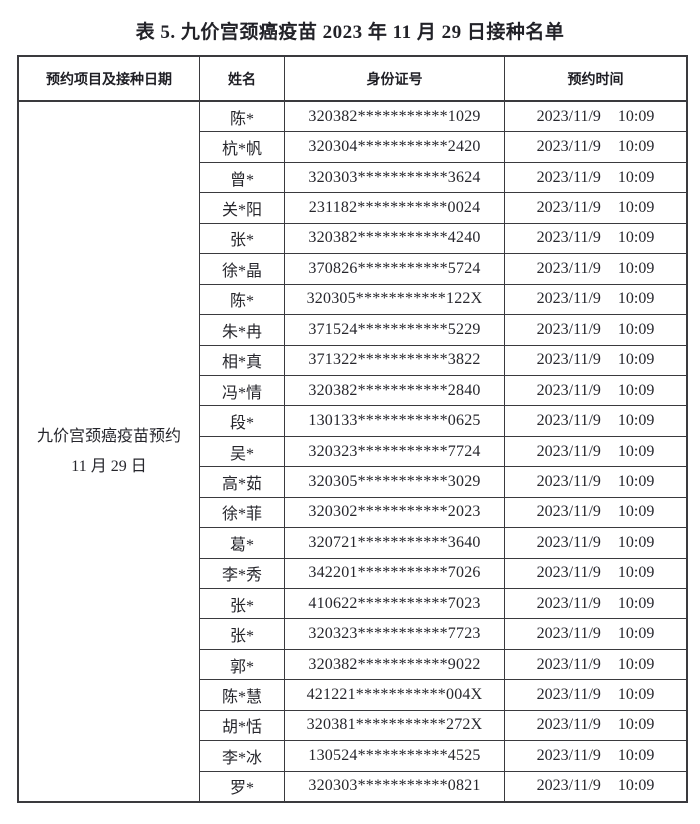 The height and width of the screenshot is (824, 700). I want to click on name-cell: 冯*情, so click(242, 390).